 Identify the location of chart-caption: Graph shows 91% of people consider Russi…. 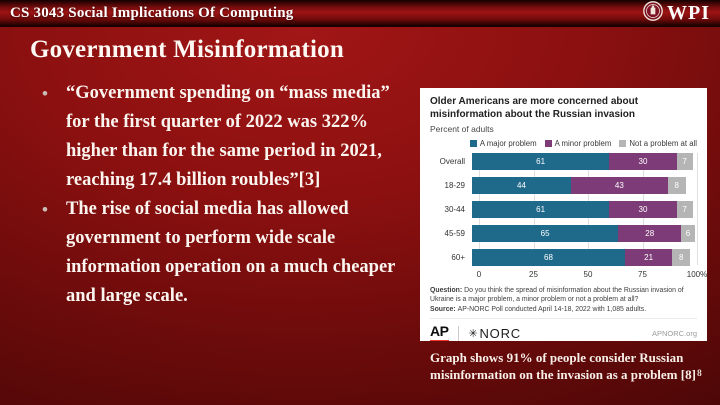
(563, 366).